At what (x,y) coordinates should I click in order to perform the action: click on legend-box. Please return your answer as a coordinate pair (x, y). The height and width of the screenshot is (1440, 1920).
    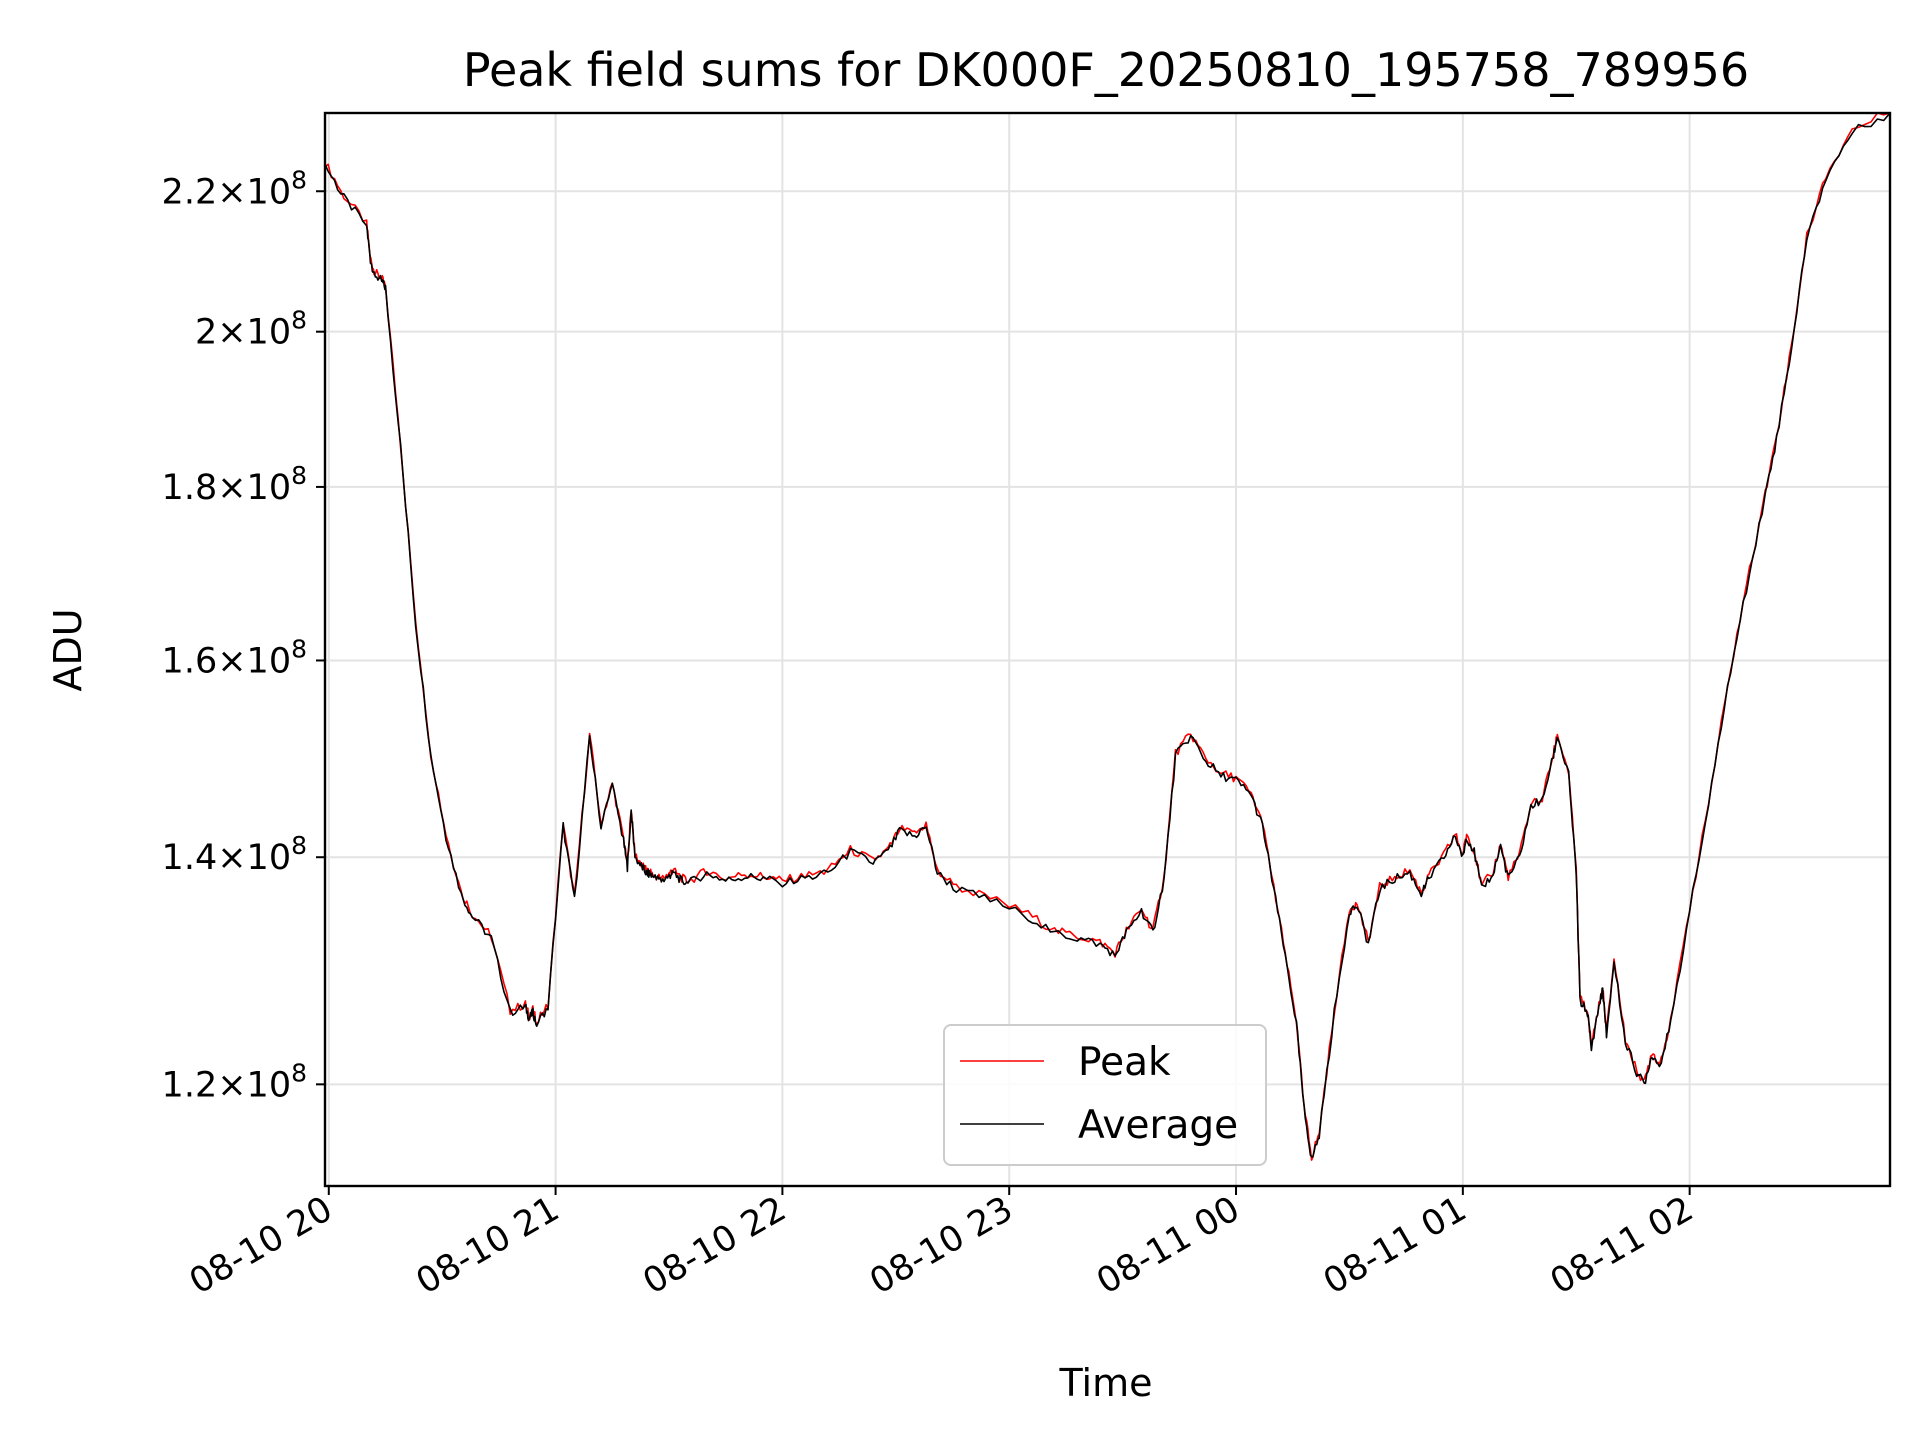
    Looking at the image, I should click on (1105, 1095).